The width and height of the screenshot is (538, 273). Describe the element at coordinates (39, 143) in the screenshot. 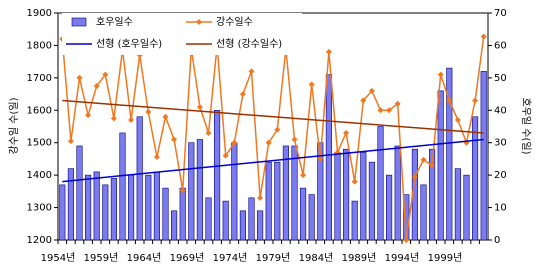

I see `y-tick-label: 1500` at that location.